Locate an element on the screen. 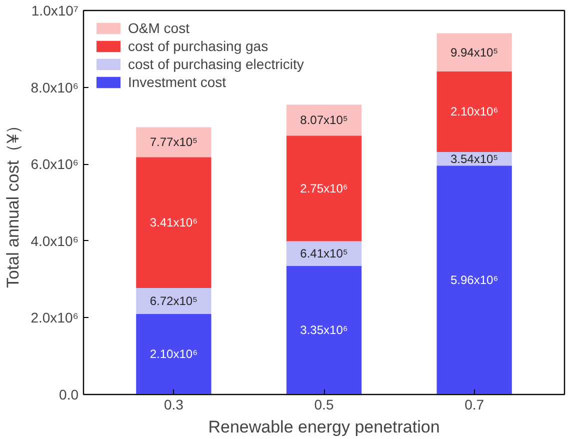  data-label: 3.35x10⁶ is located at coordinates (324, 330).